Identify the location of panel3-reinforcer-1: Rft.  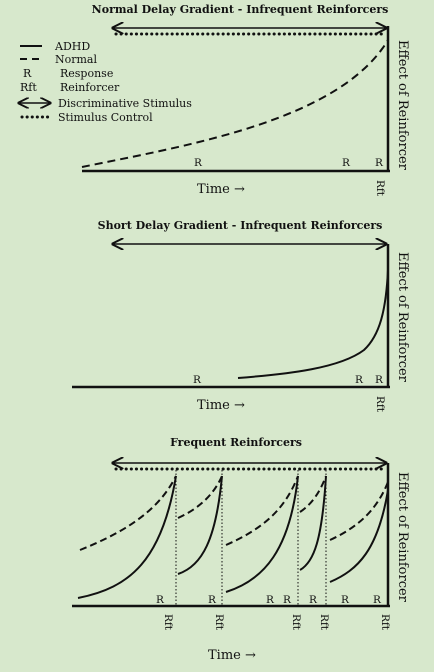
(168, 622).